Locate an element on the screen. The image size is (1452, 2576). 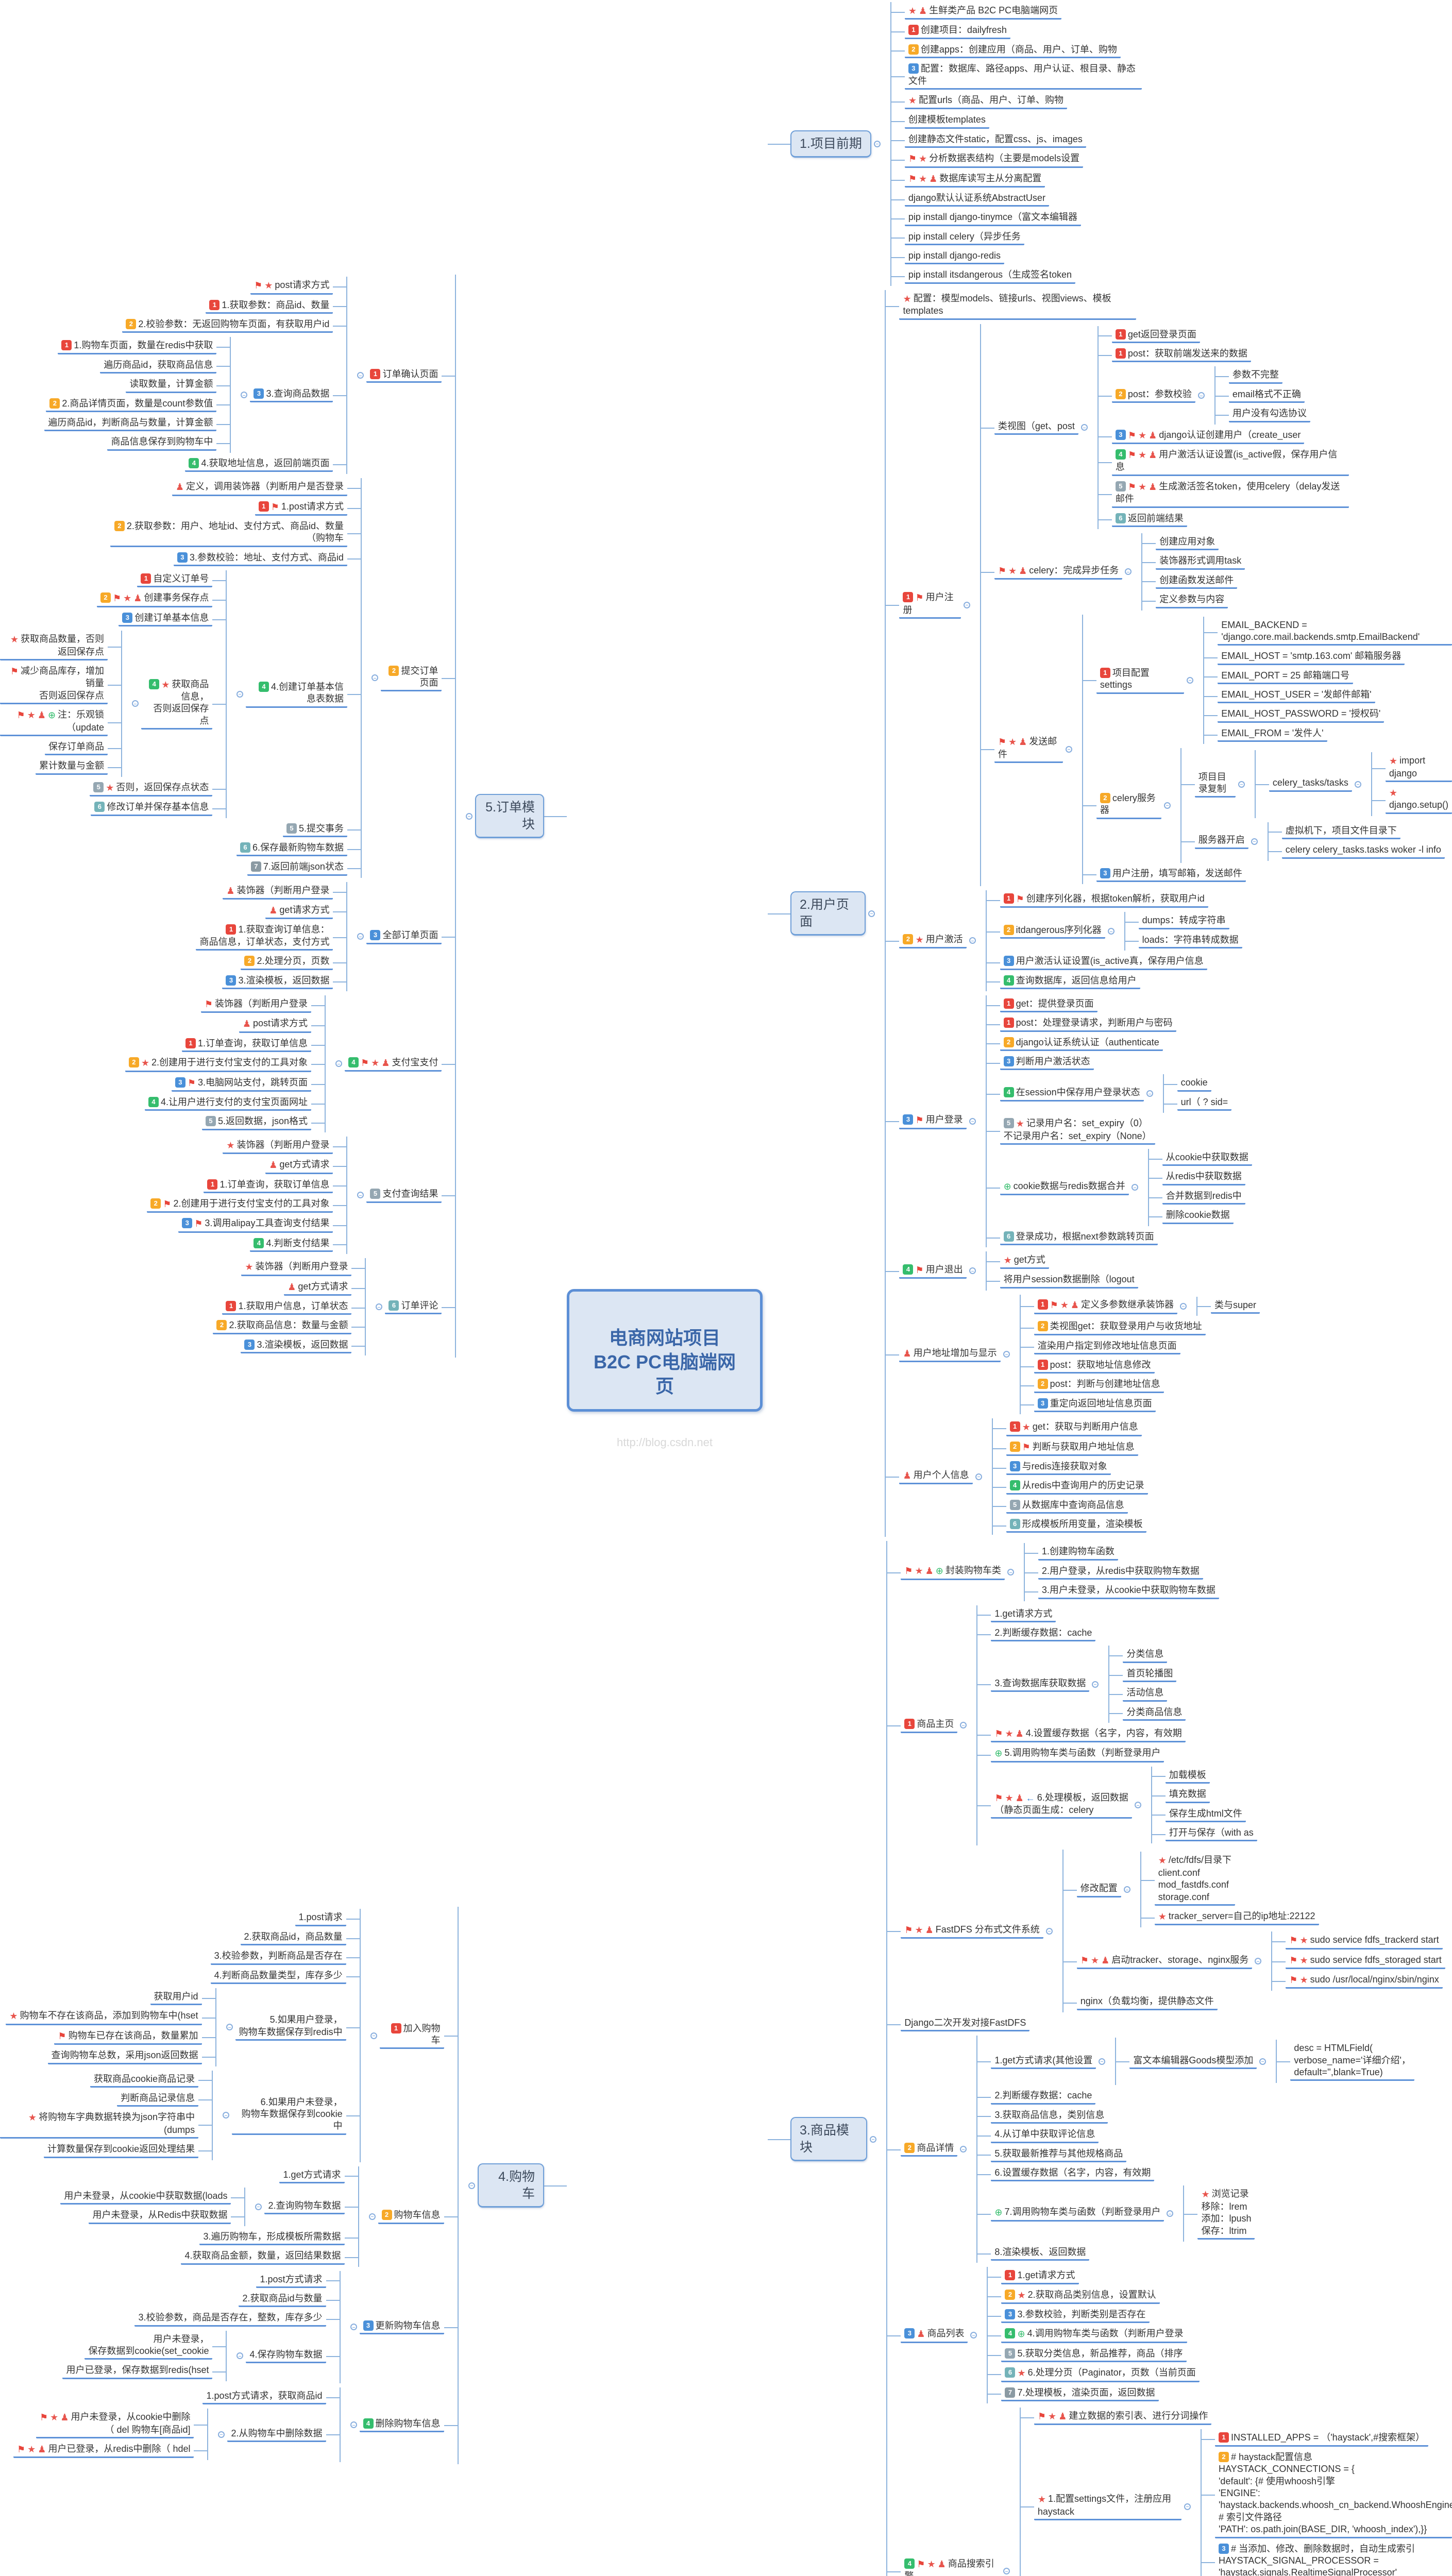
mindmap-node: 5 5.返回数据，json格式 is located at coordinates (256, 1122).